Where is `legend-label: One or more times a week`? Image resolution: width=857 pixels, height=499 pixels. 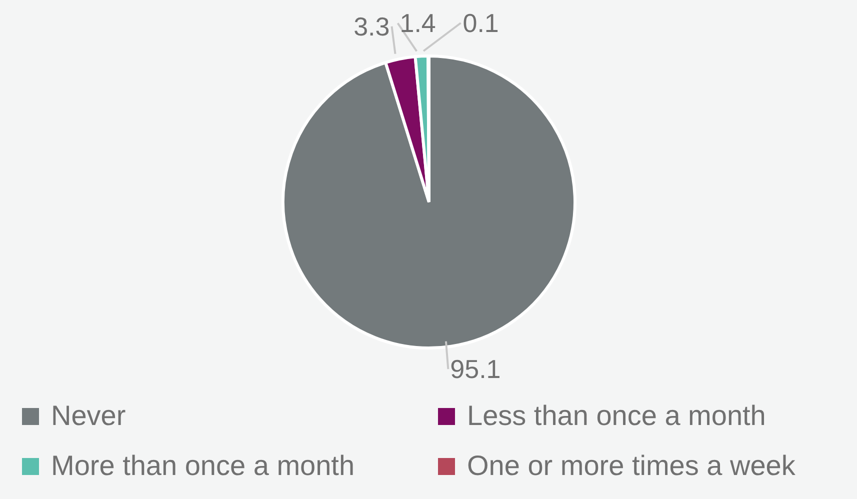 legend-label: One or more times a week is located at coordinates (631, 466).